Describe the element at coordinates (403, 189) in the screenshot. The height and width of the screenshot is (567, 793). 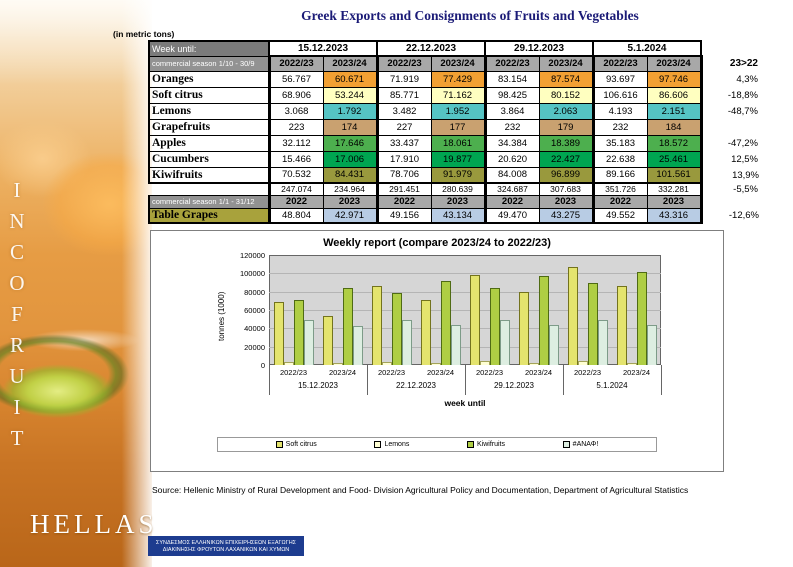
I see `total-cell: 291.451` at that location.